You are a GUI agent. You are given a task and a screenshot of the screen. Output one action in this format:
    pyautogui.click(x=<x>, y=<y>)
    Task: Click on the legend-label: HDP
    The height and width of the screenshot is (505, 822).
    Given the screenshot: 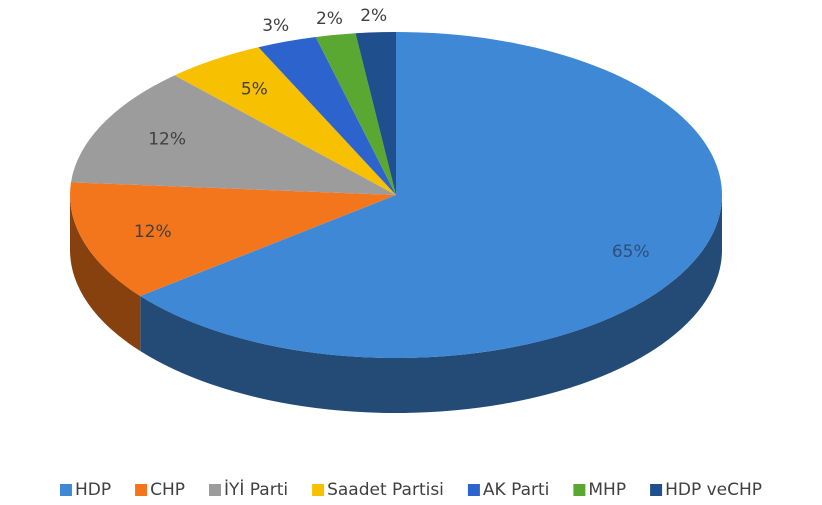 What is the action you would take?
    pyautogui.click(x=93, y=490)
    